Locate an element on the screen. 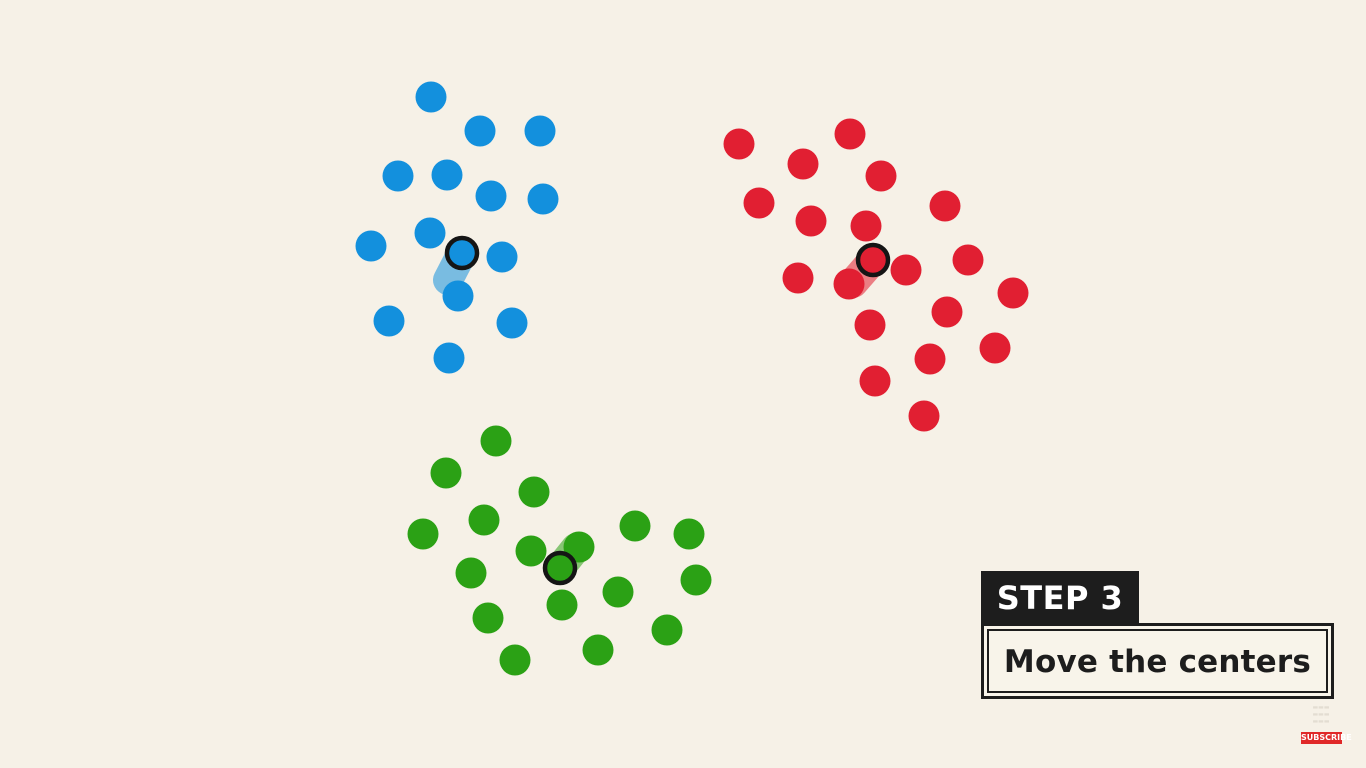 Image resolution: width=1366 pixels, height=768 pixels. step-caption: Move the centers is located at coordinates (1157, 661).